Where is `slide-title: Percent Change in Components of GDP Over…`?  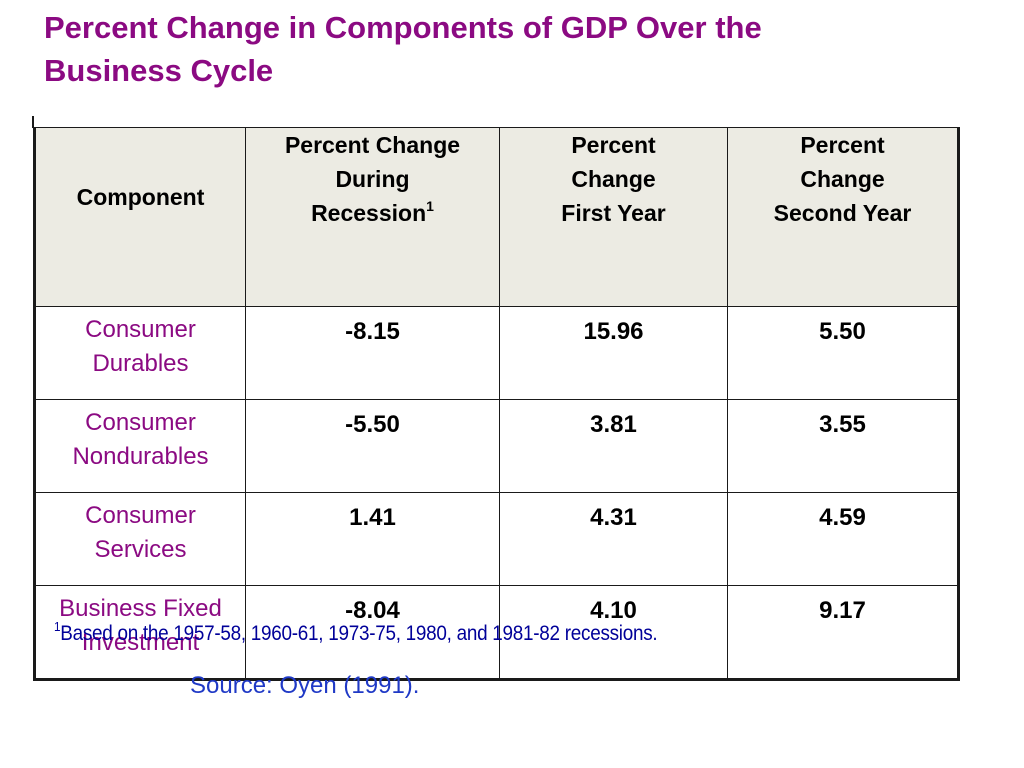
slide-title: Percent Change in Components of GDP Over… is located at coordinates (514, 49).